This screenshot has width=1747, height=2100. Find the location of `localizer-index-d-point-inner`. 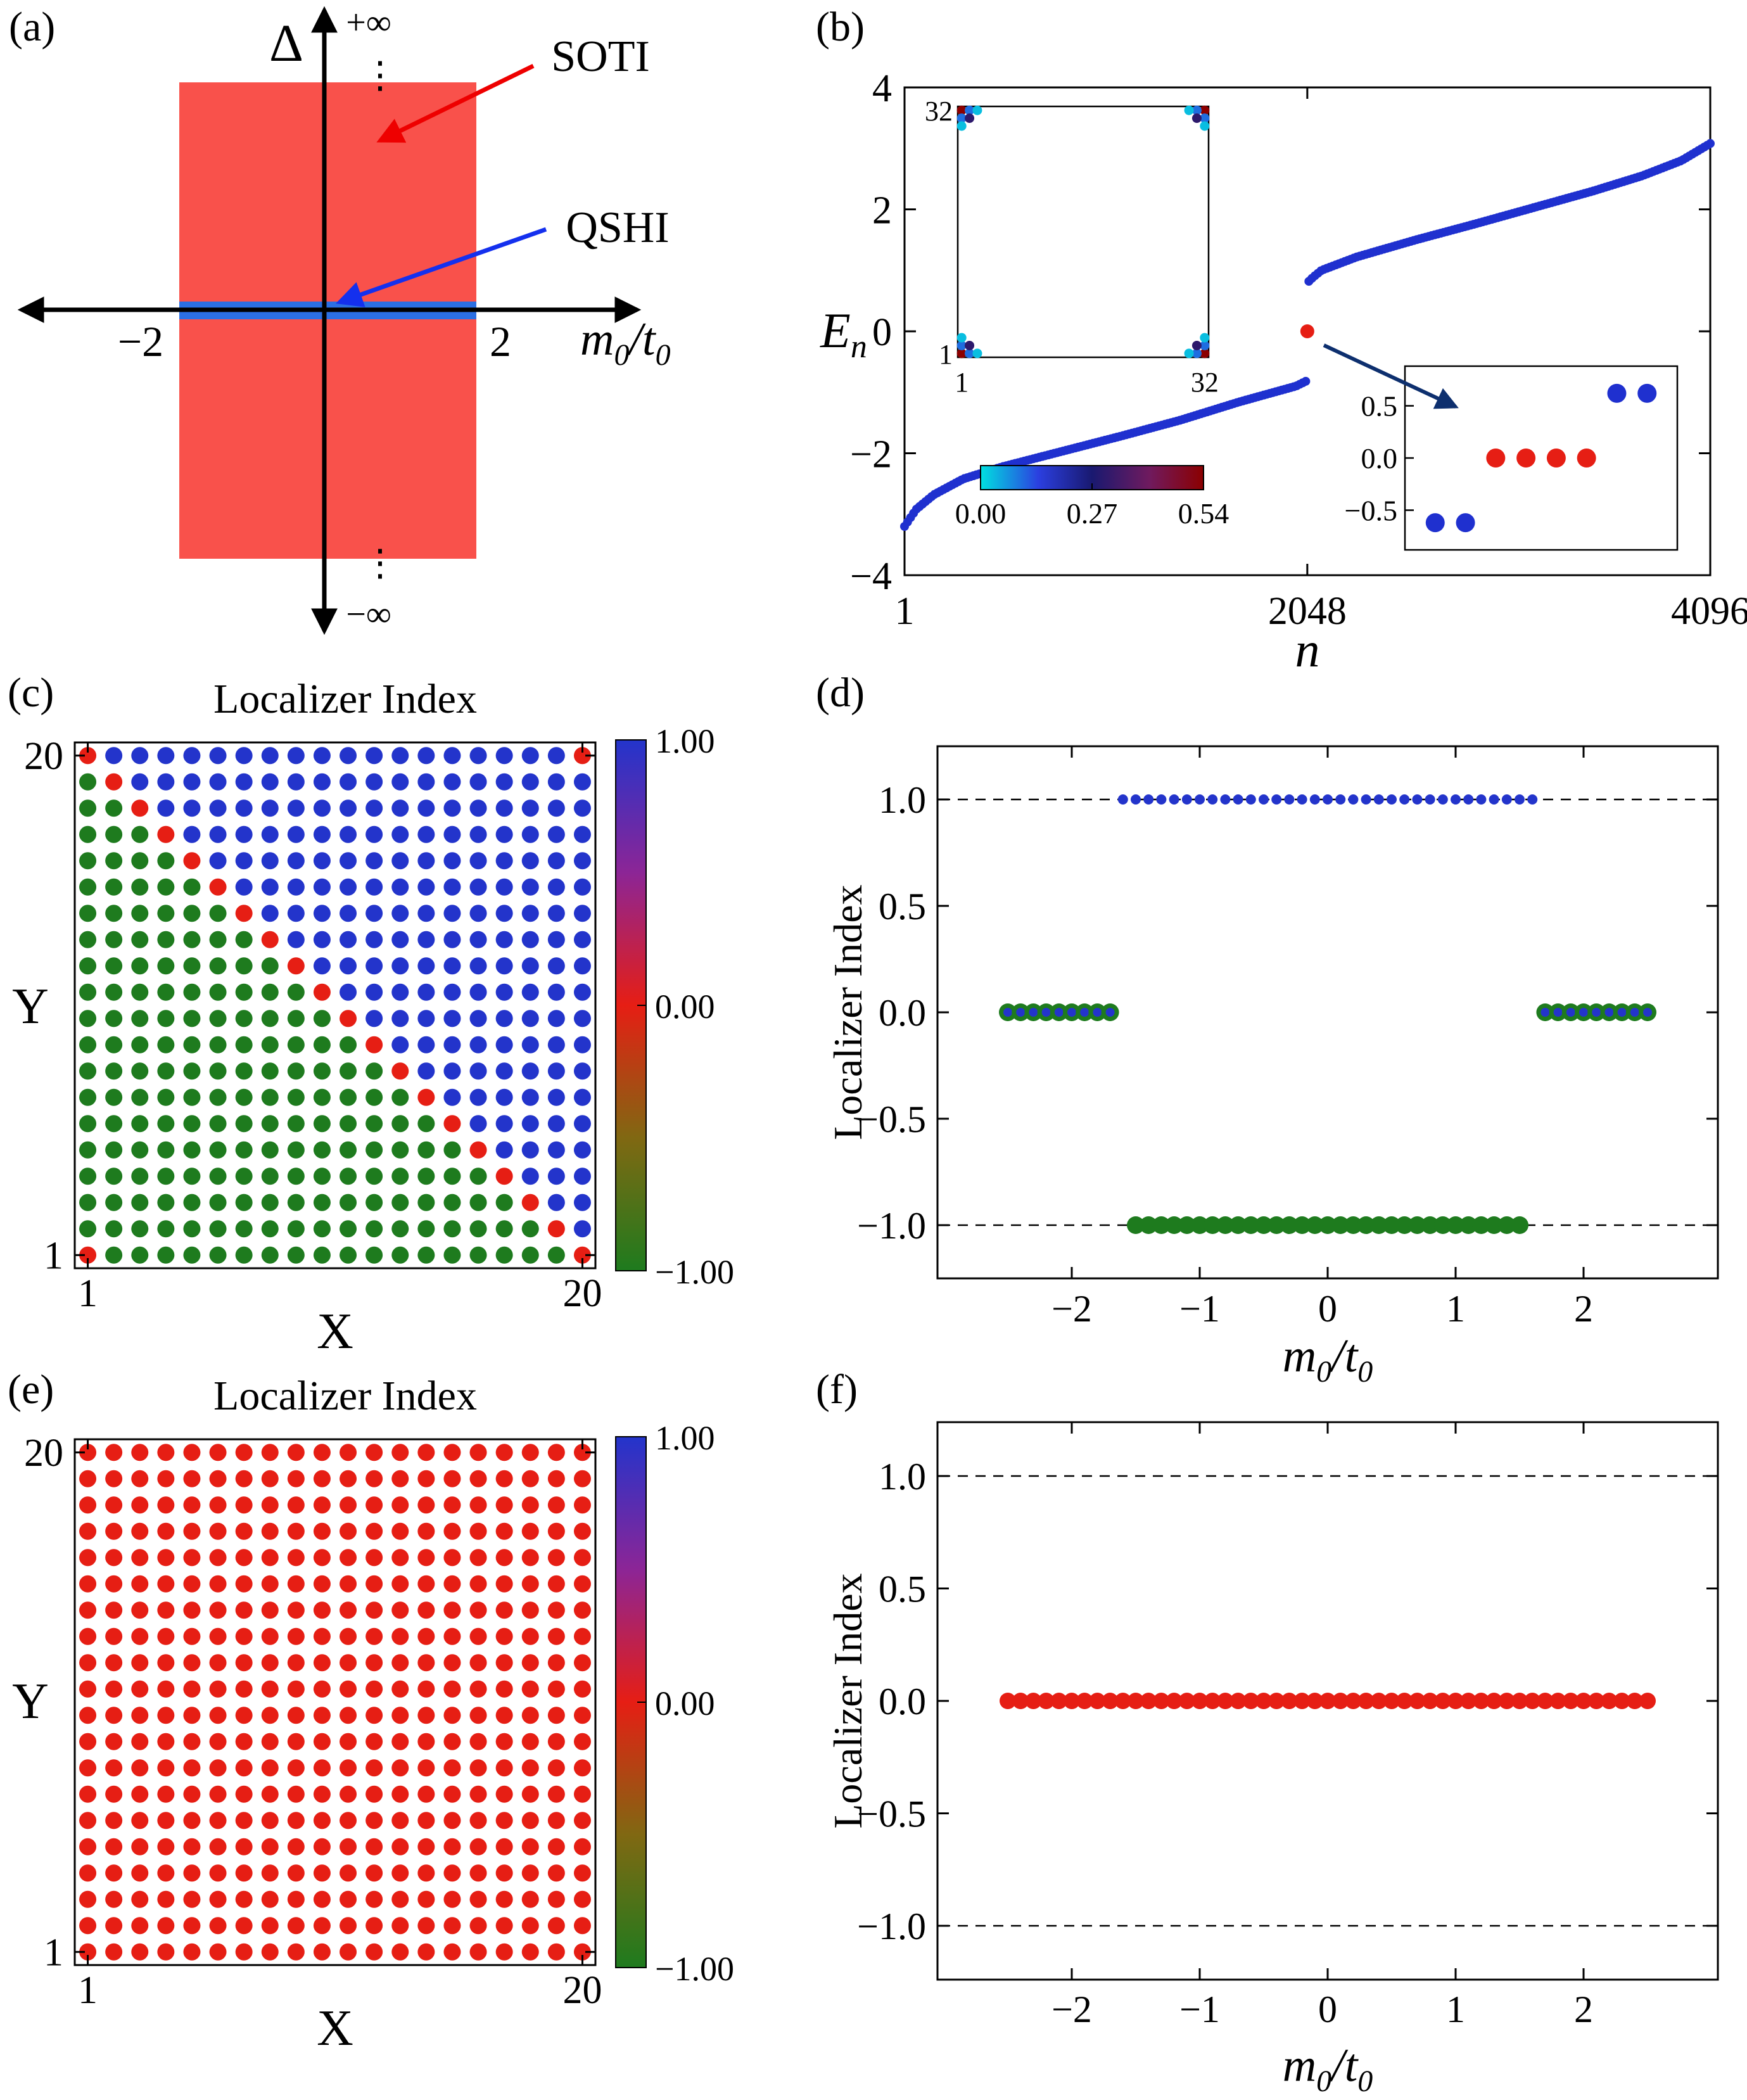

localizer-index-d-point-inner is located at coordinates (1033, 1012).